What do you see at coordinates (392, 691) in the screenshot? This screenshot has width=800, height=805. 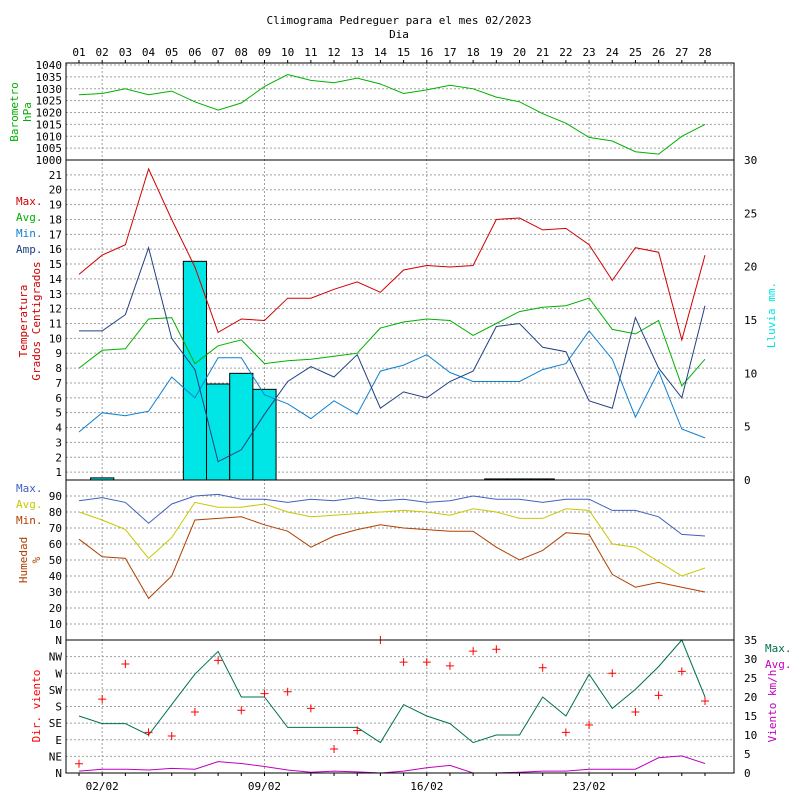 I see `wind-max-line` at bounding box center [392, 691].